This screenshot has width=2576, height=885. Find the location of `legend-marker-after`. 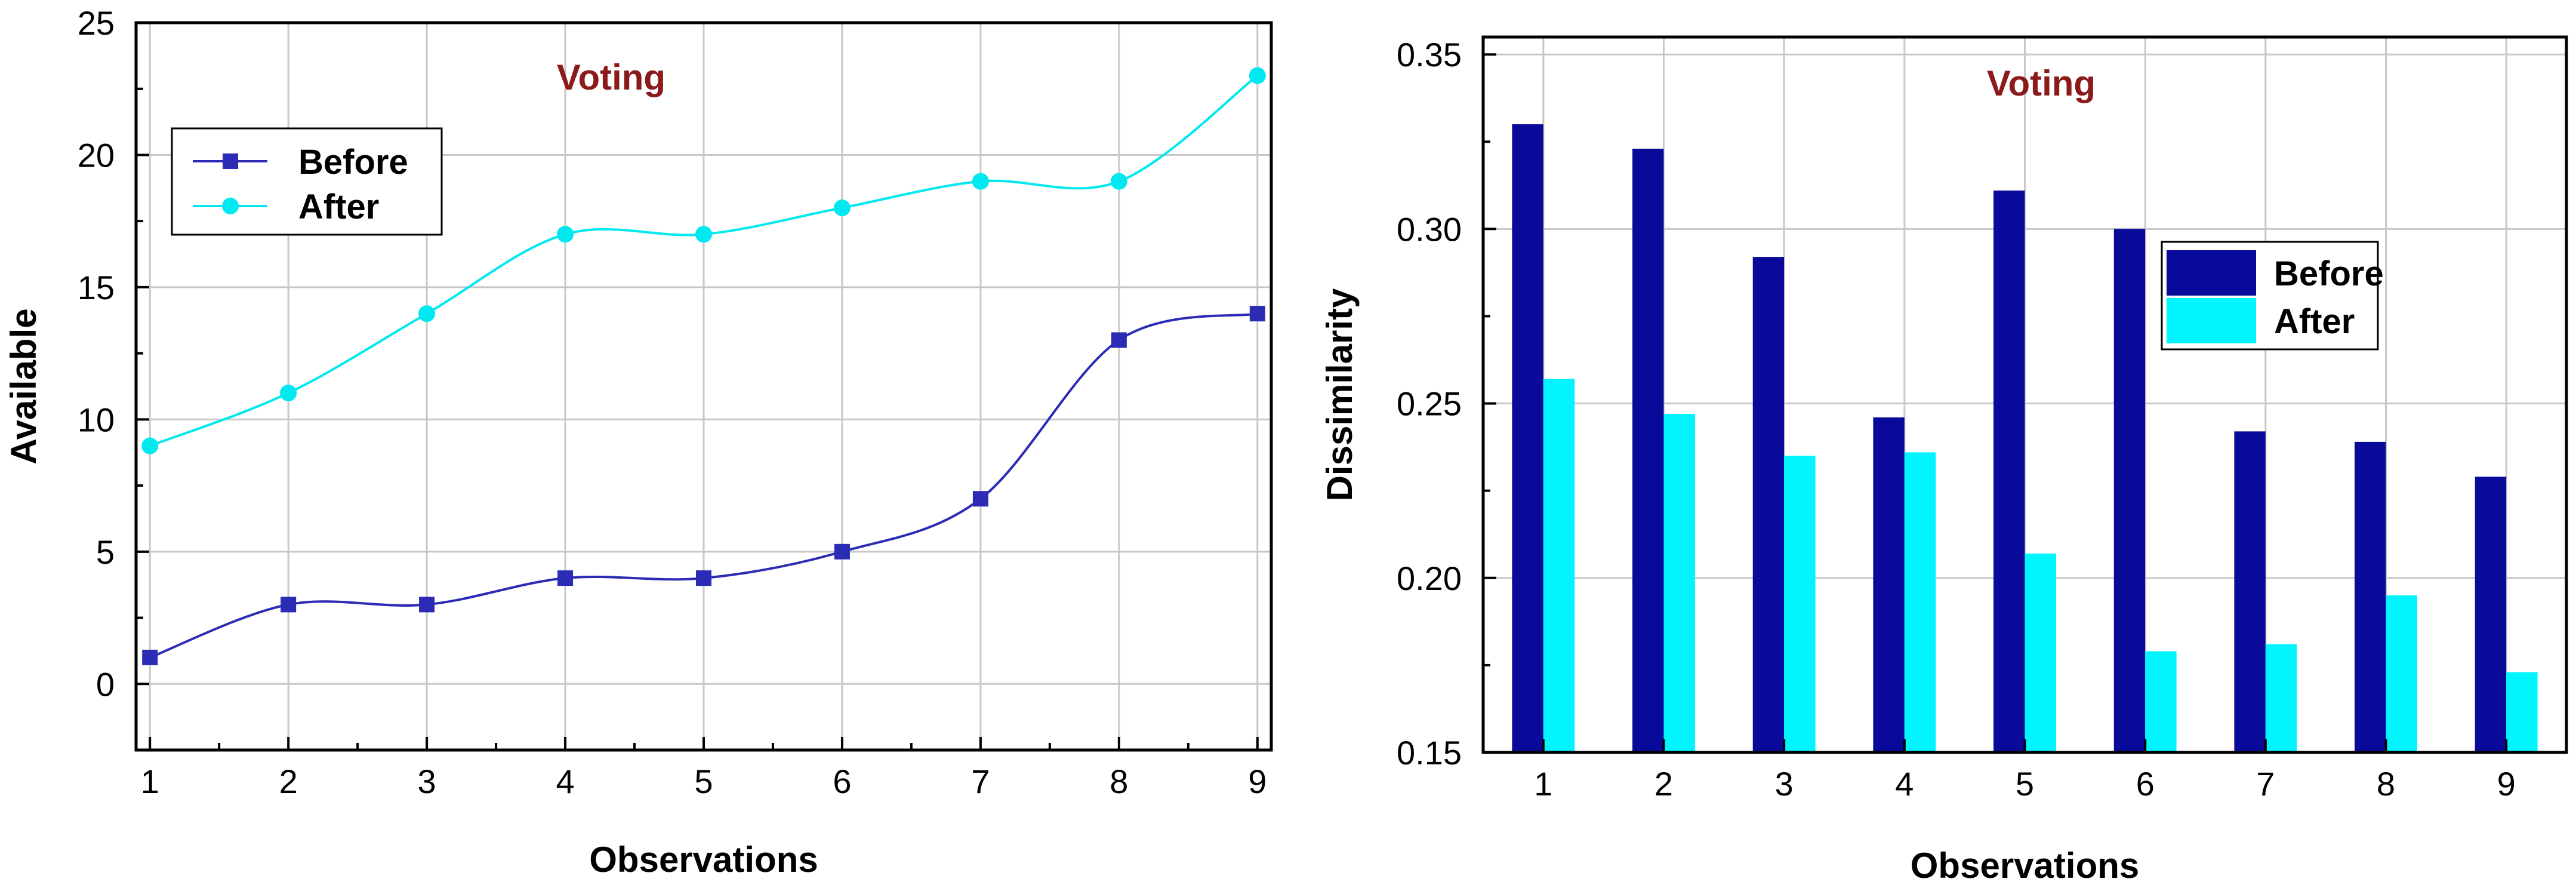

legend-marker-after is located at coordinates (230, 206).